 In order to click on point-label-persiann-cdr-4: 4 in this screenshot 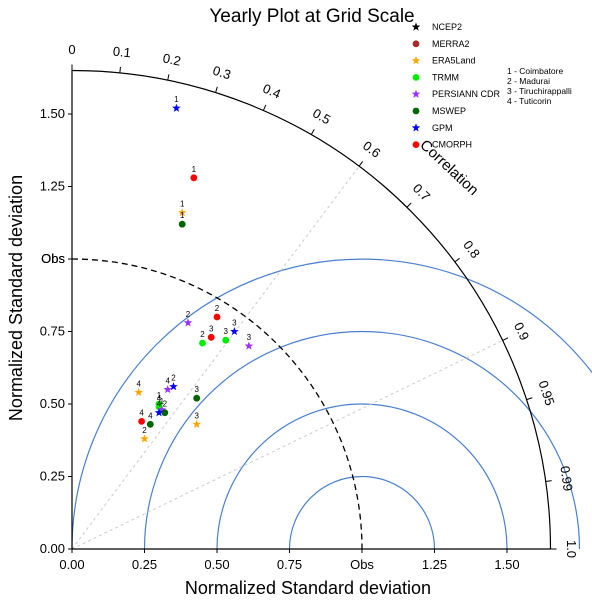, I will do `click(167, 381)`.